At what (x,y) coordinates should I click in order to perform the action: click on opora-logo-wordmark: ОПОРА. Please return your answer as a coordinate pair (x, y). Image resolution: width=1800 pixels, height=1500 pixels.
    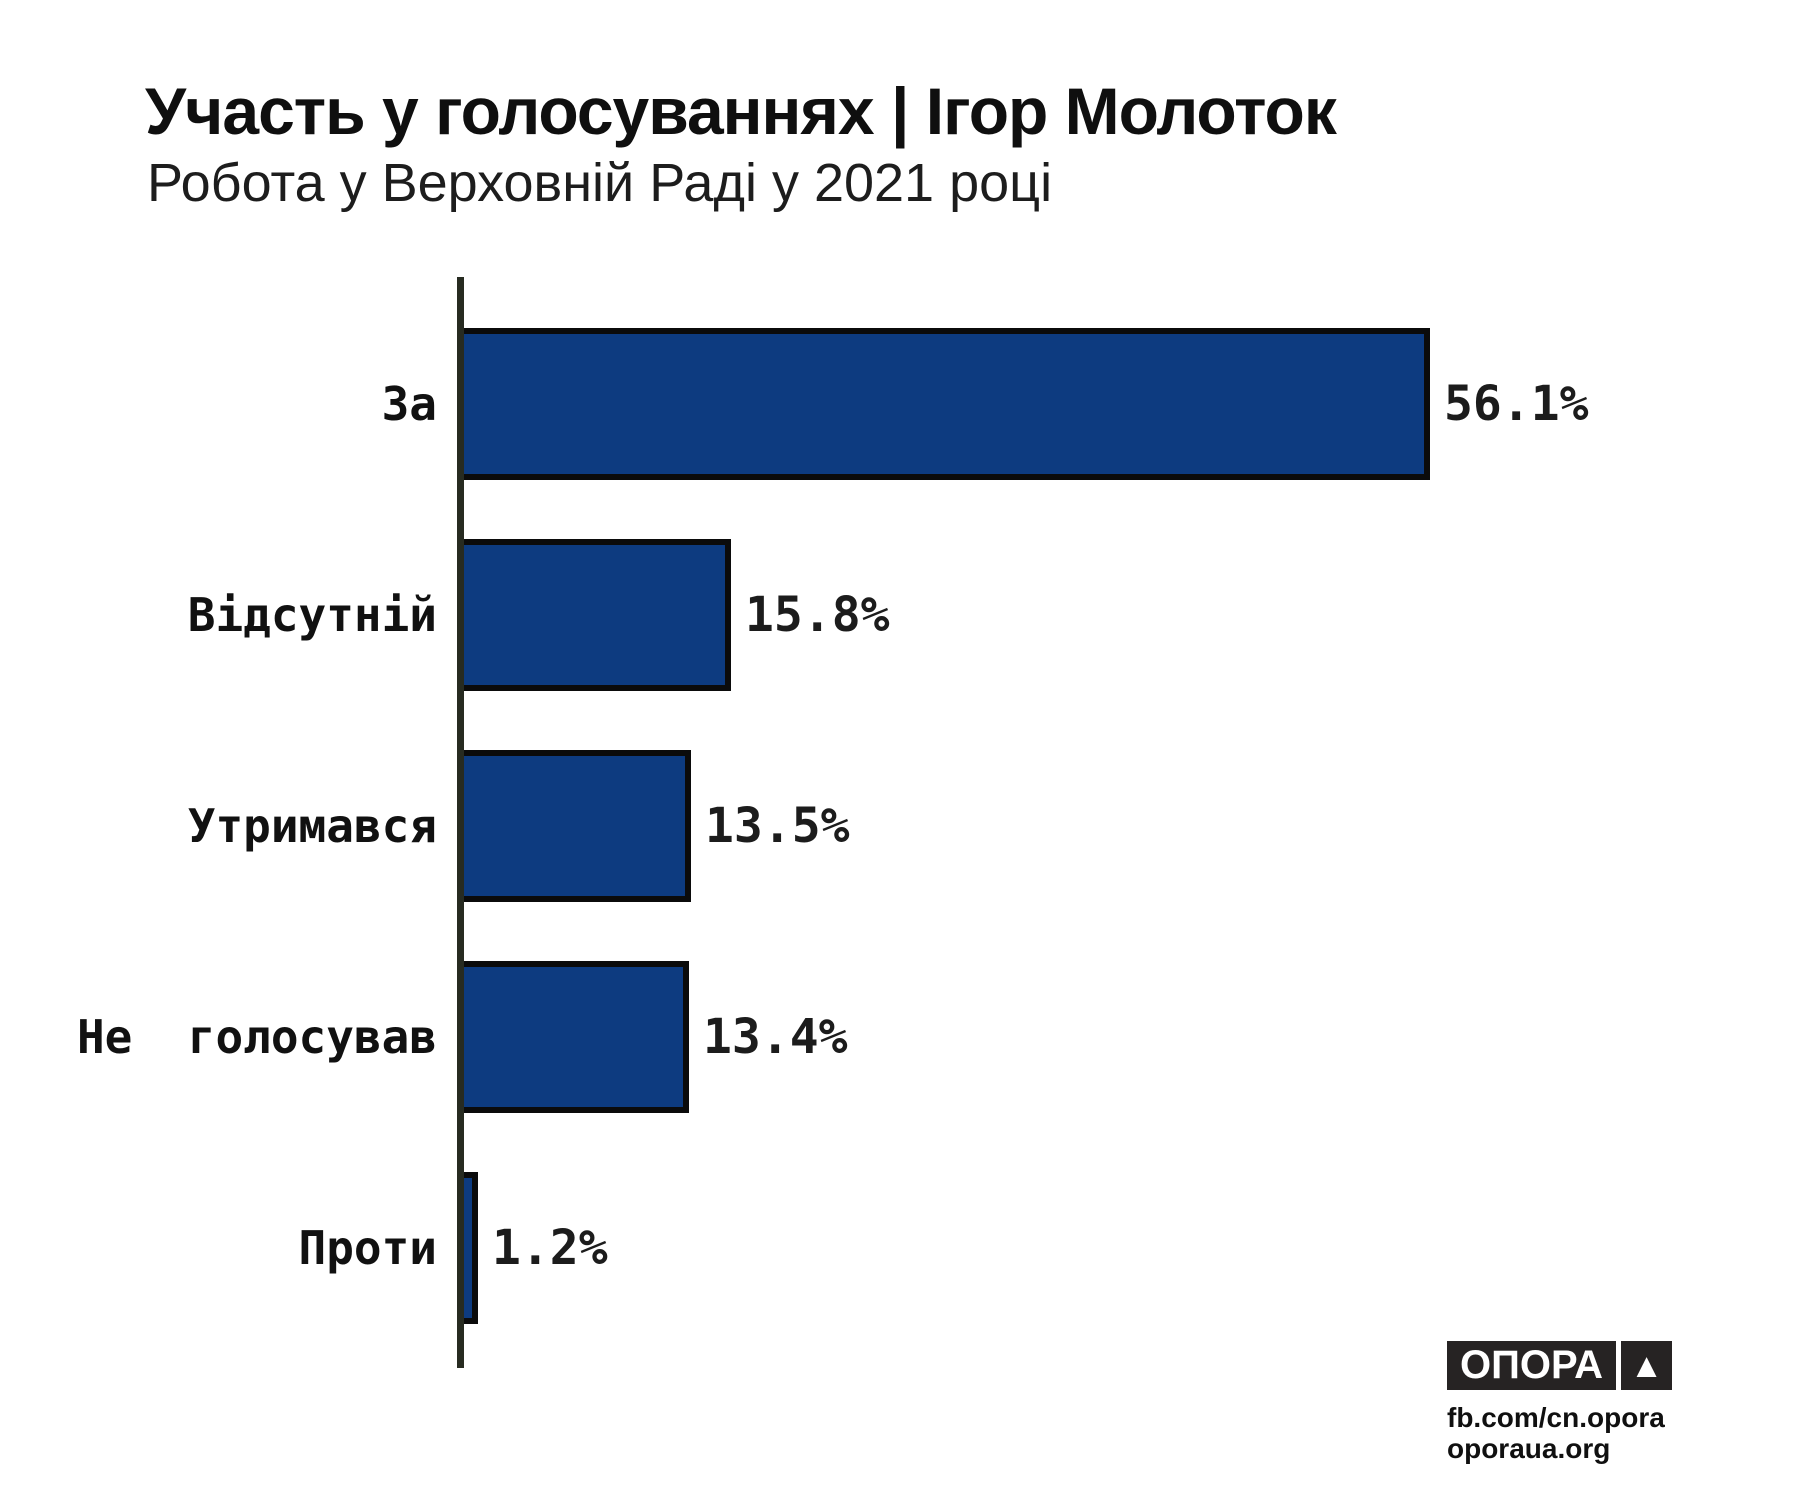
    Looking at the image, I should click on (1532, 1365).